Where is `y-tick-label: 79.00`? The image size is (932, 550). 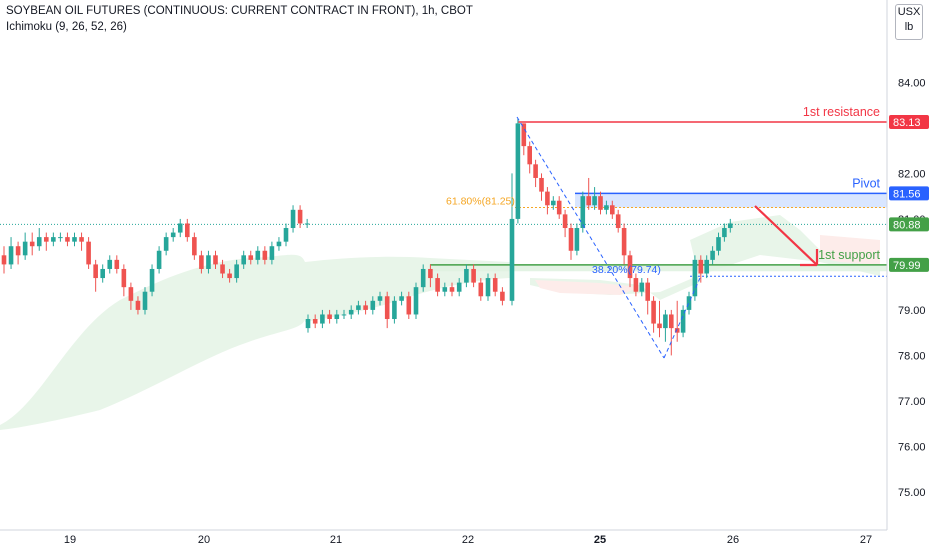
y-tick-label: 79.00 is located at coordinates (912, 311).